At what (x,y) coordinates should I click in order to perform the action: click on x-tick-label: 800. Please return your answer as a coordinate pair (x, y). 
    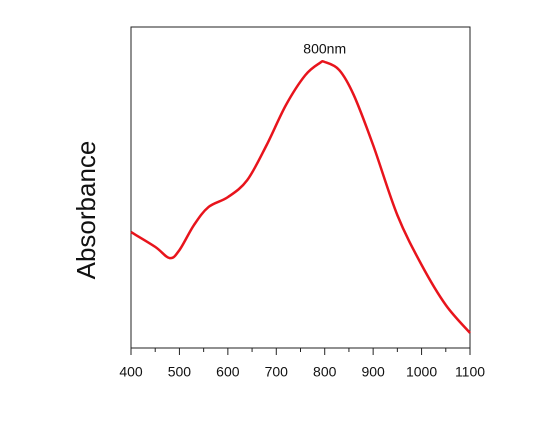
    Looking at the image, I should click on (325, 372).